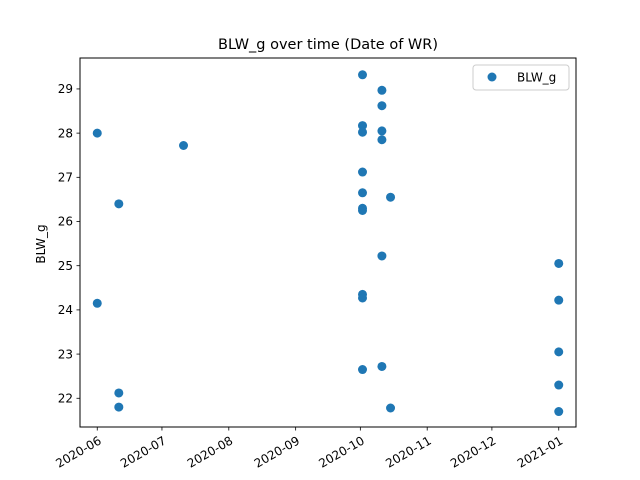 This screenshot has height=480, width=640. Describe the element at coordinates (65, 266) in the screenshot. I see `y-tick-label: 25` at that location.